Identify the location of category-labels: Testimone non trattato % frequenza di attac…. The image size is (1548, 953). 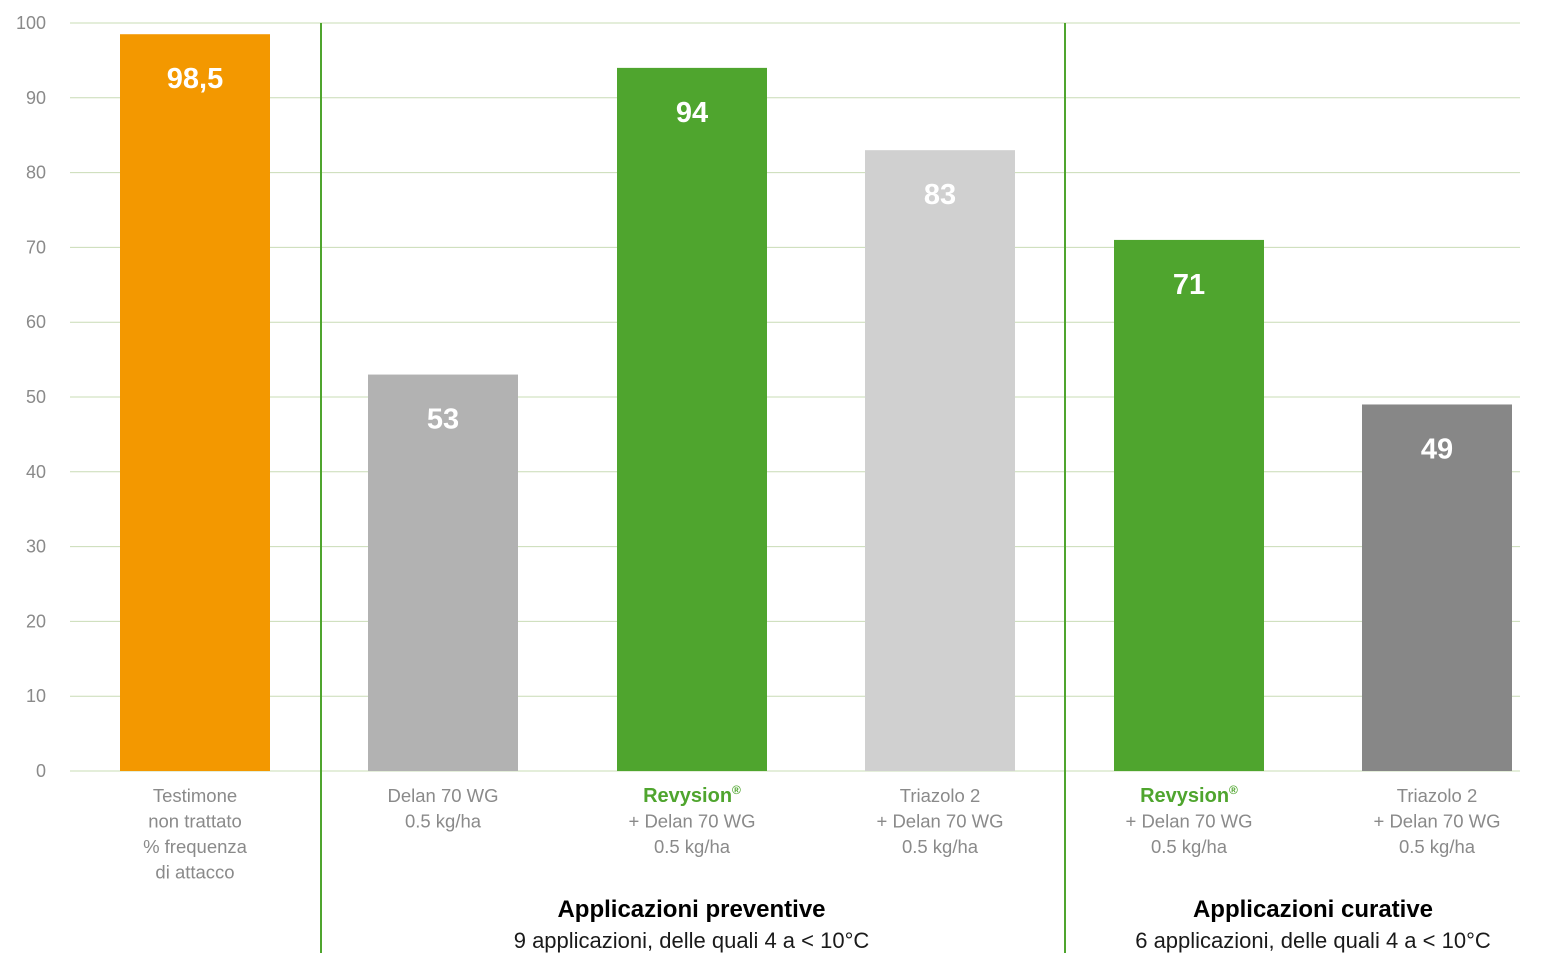
(821, 833).